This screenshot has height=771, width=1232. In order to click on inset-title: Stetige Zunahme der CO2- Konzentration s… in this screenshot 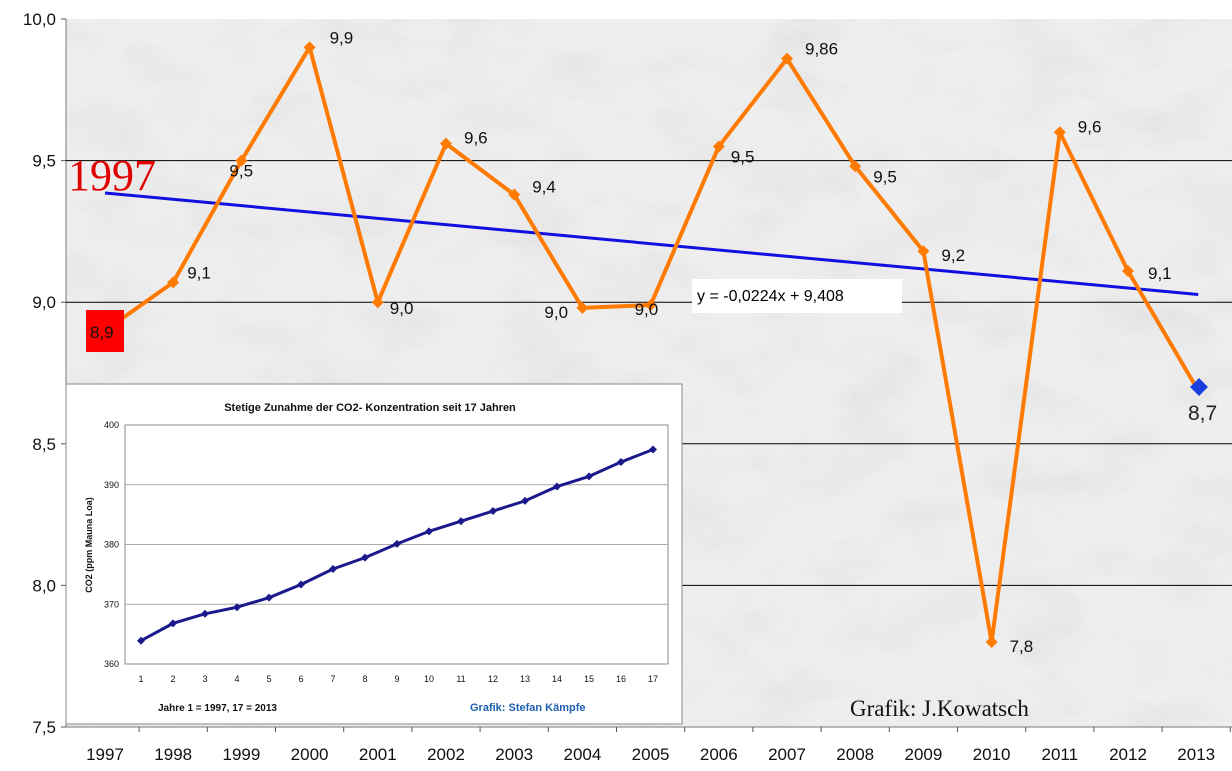, I will do `click(370, 408)`.